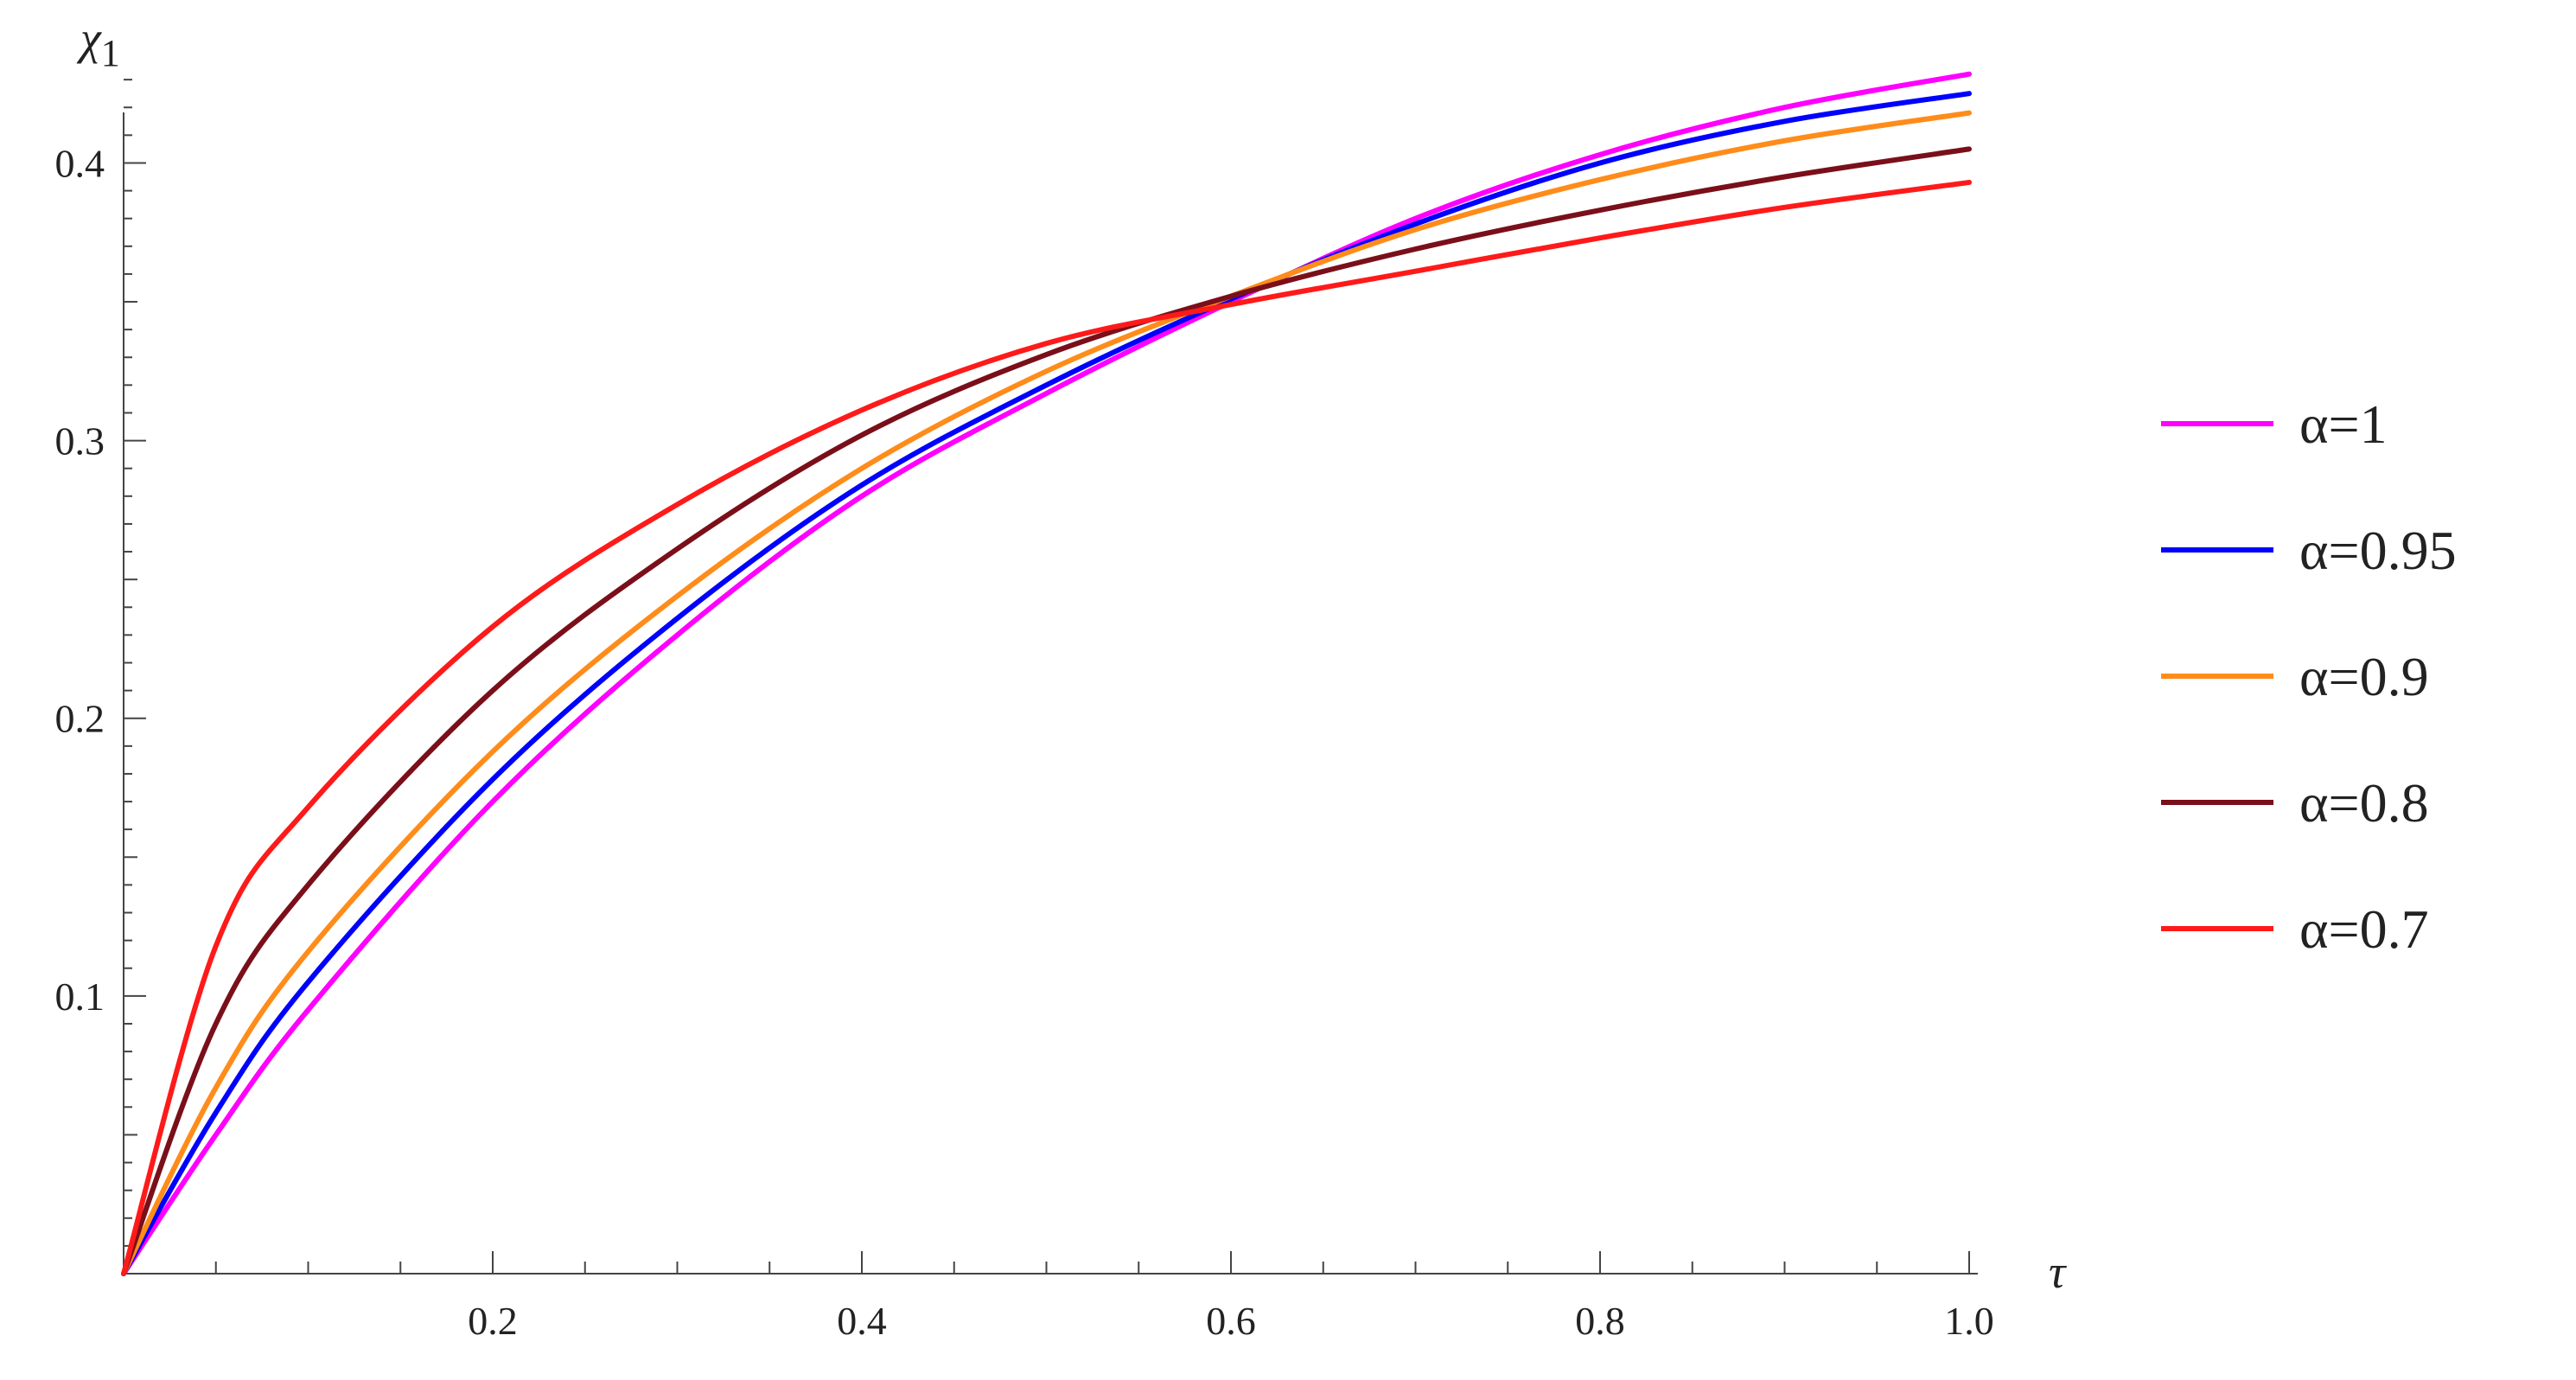  What do you see at coordinates (80, 719) in the screenshot?
I see `y-tick-label: 0.2` at bounding box center [80, 719].